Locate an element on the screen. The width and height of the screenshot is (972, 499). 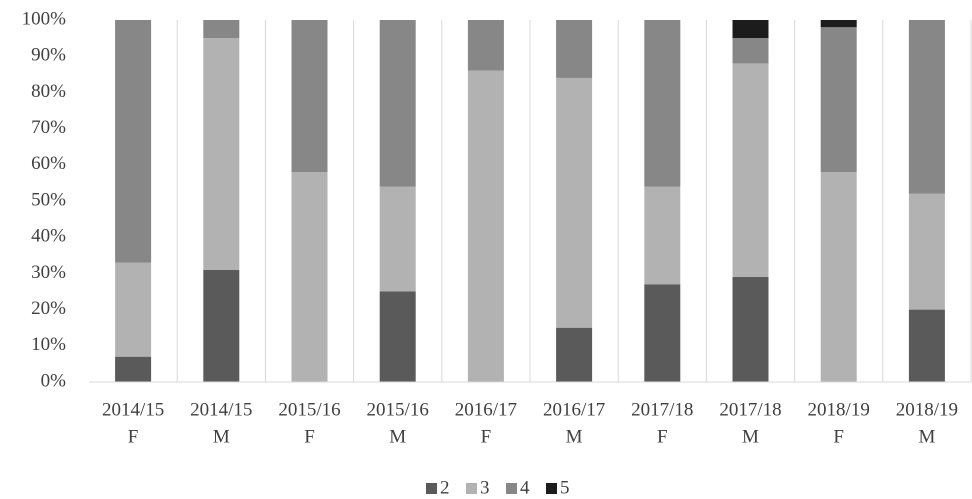
y-tick-label: 40% is located at coordinates (48, 236).